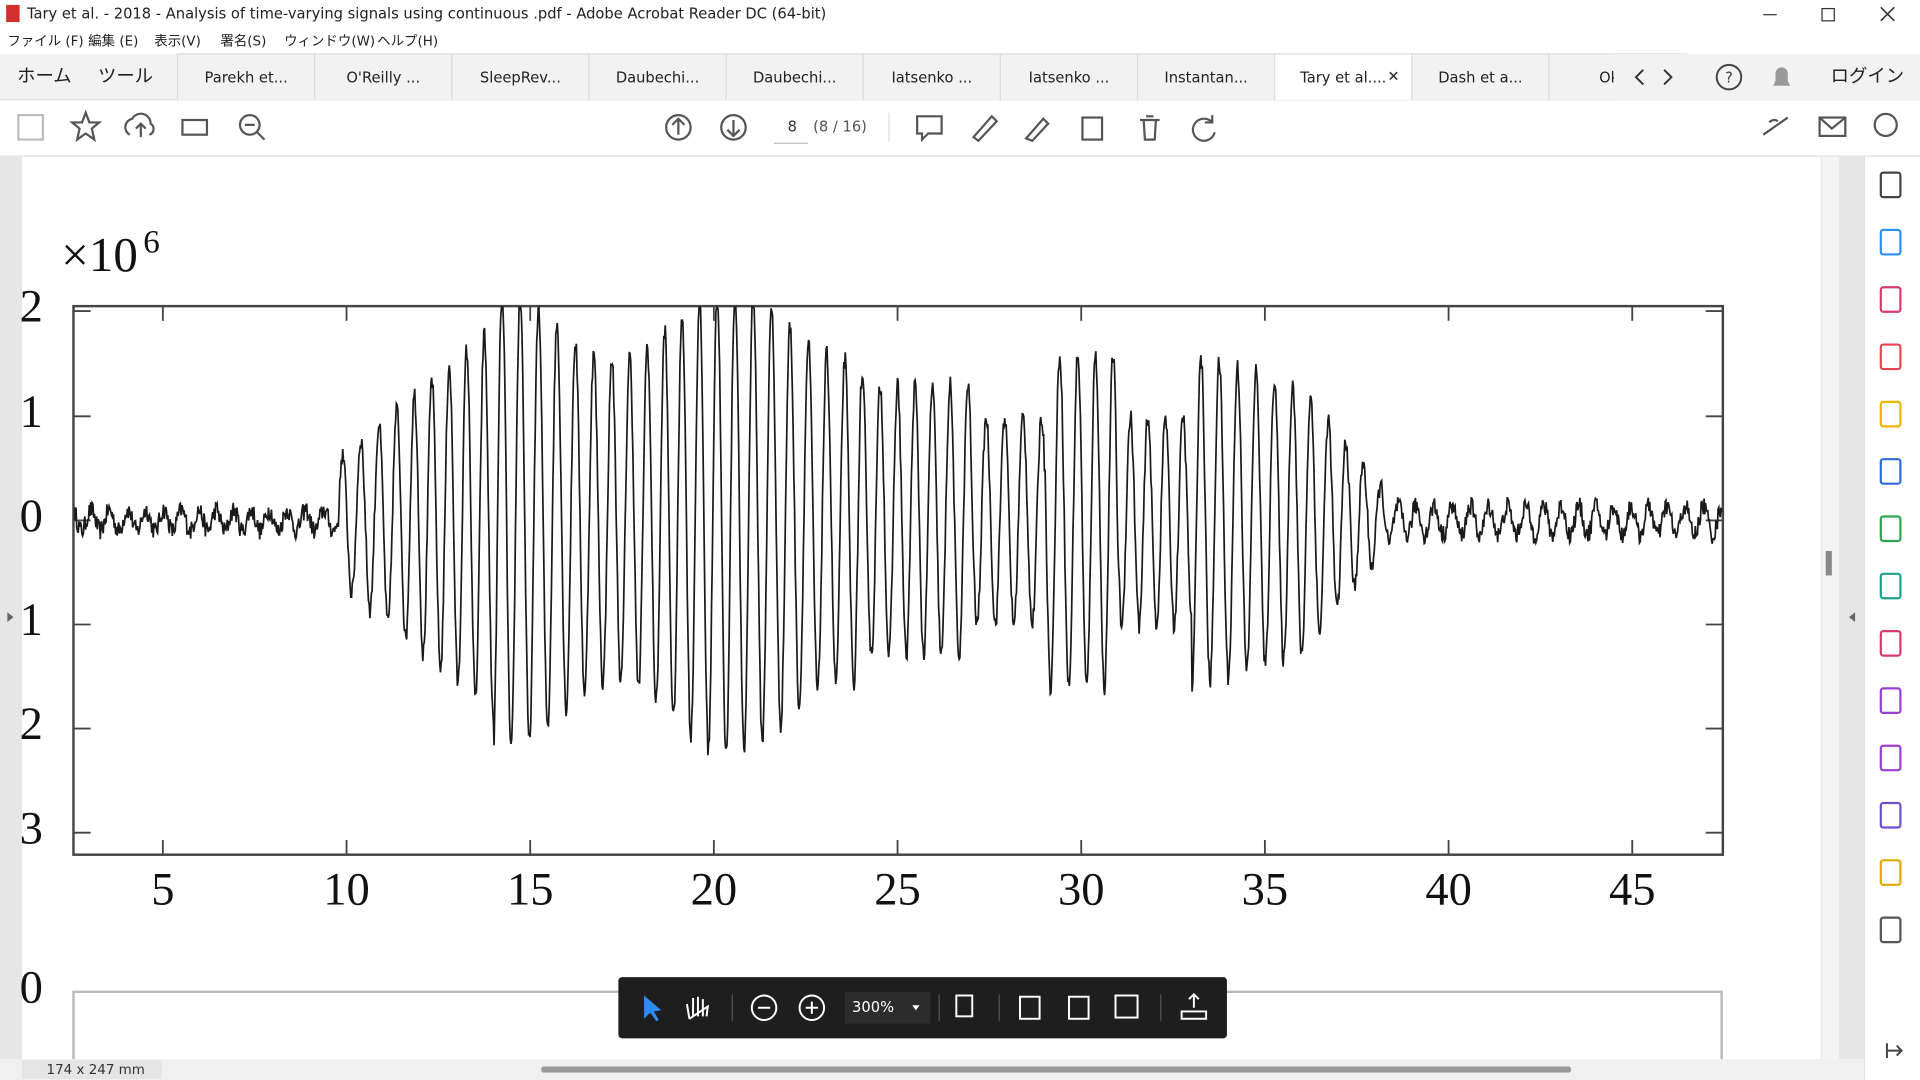 Image resolution: width=1920 pixels, height=1080 pixels. What do you see at coordinates (13, 13) in the screenshot?
I see `app-icon` at bounding box center [13, 13].